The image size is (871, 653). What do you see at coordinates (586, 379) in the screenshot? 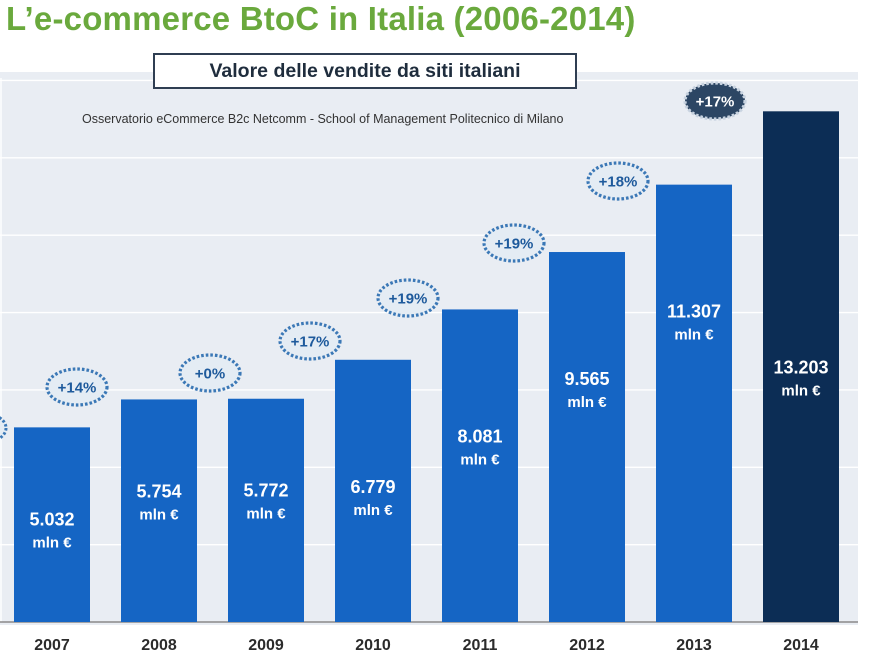
I see `data-label: 9.565` at bounding box center [586, 379].